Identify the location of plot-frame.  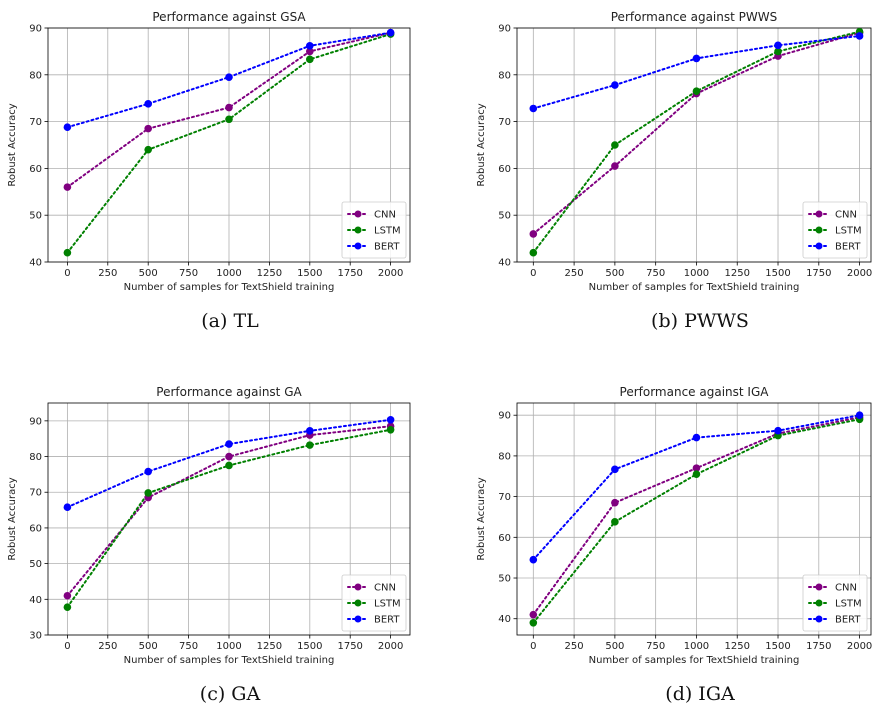
(694, 145).